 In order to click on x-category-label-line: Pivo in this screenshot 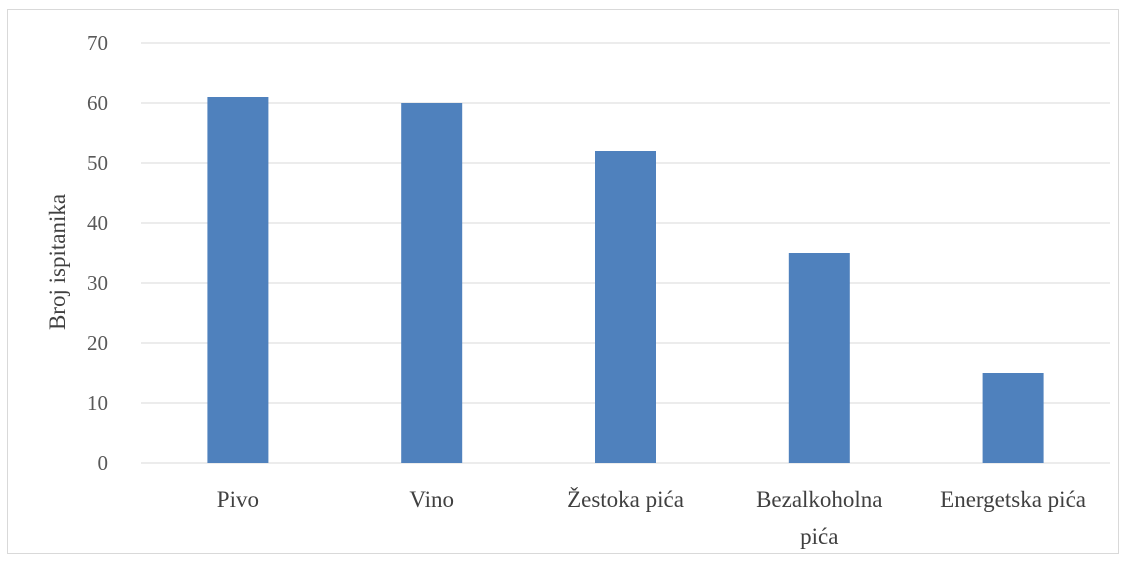, I will do `click(238, 499)`.